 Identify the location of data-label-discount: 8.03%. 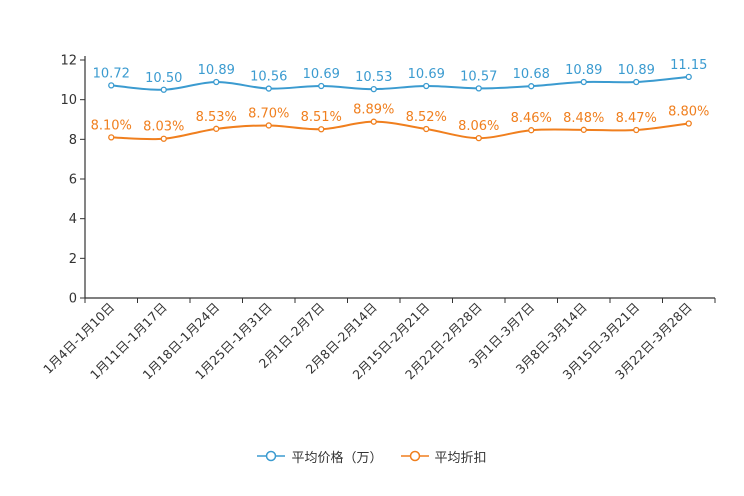
(163, 127).